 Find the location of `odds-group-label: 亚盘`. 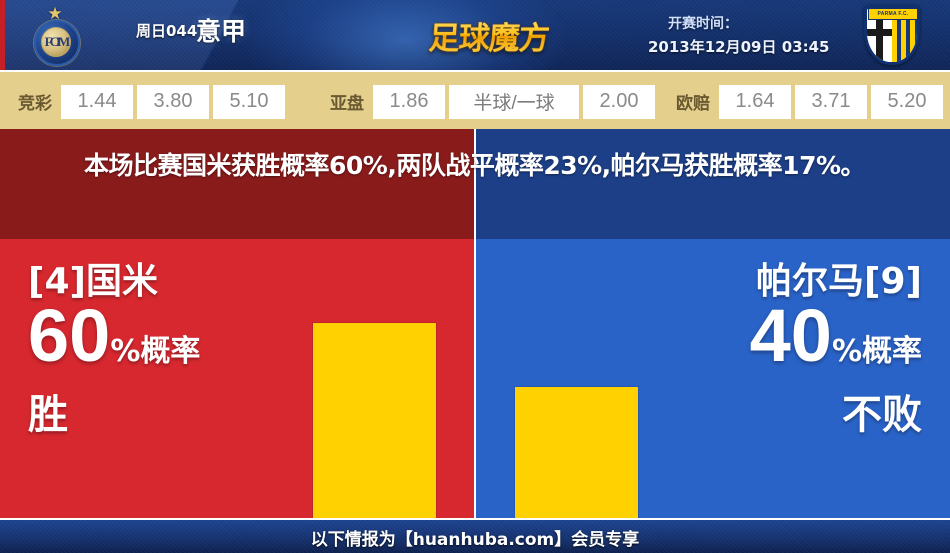

odds-group-label: 亚盘 is located at coordinates (347, 104).